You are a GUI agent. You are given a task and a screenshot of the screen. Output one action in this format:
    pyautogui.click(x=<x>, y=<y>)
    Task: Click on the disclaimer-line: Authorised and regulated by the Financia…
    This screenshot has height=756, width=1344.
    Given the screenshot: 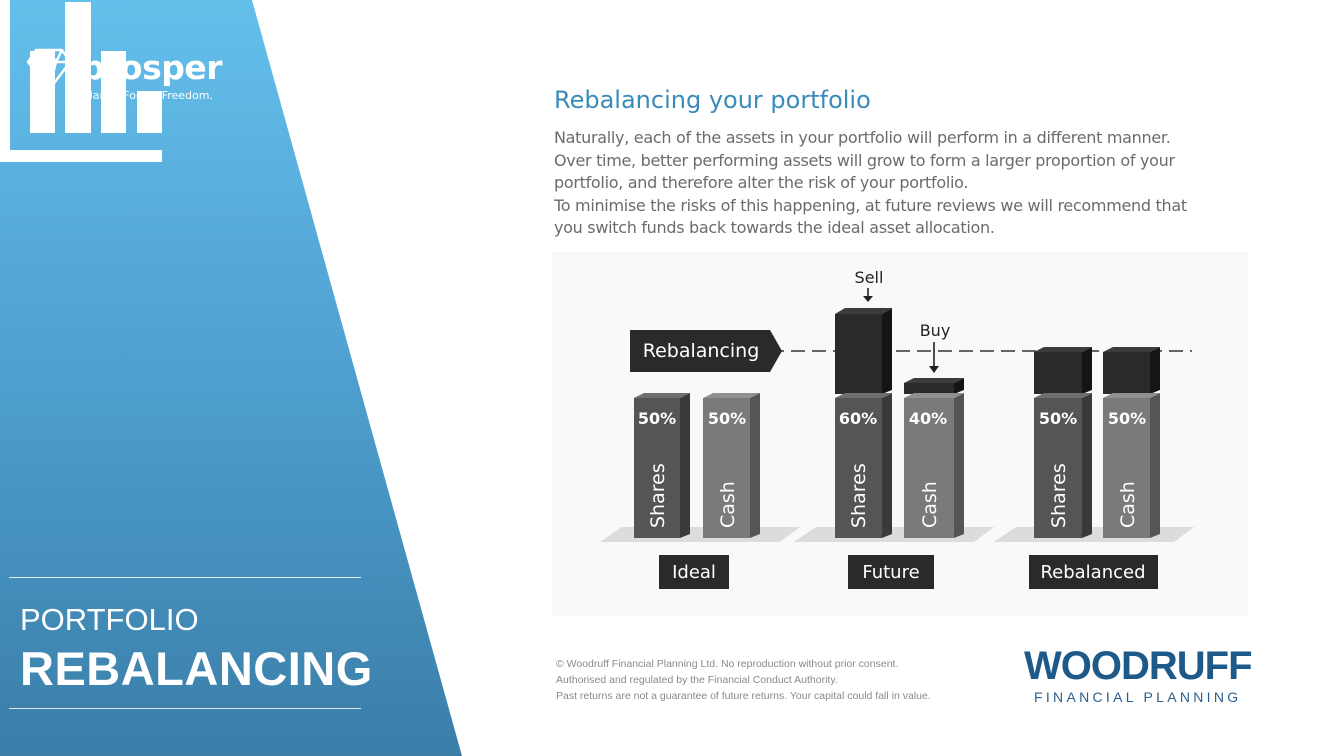 What is the action you would take?
    pyautogui.click(x=697, y=680)
    